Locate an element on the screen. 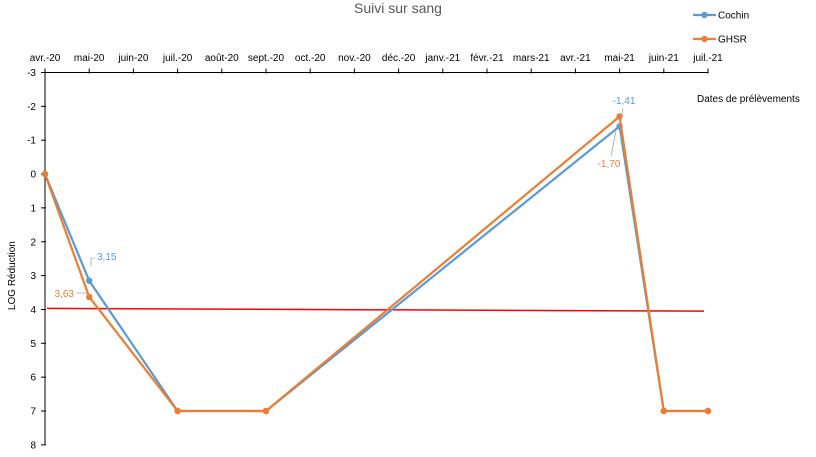 The height and width of the screenshot is (457, 816). x-tick-label: juil.-21 is located at coordinates (707, 58).